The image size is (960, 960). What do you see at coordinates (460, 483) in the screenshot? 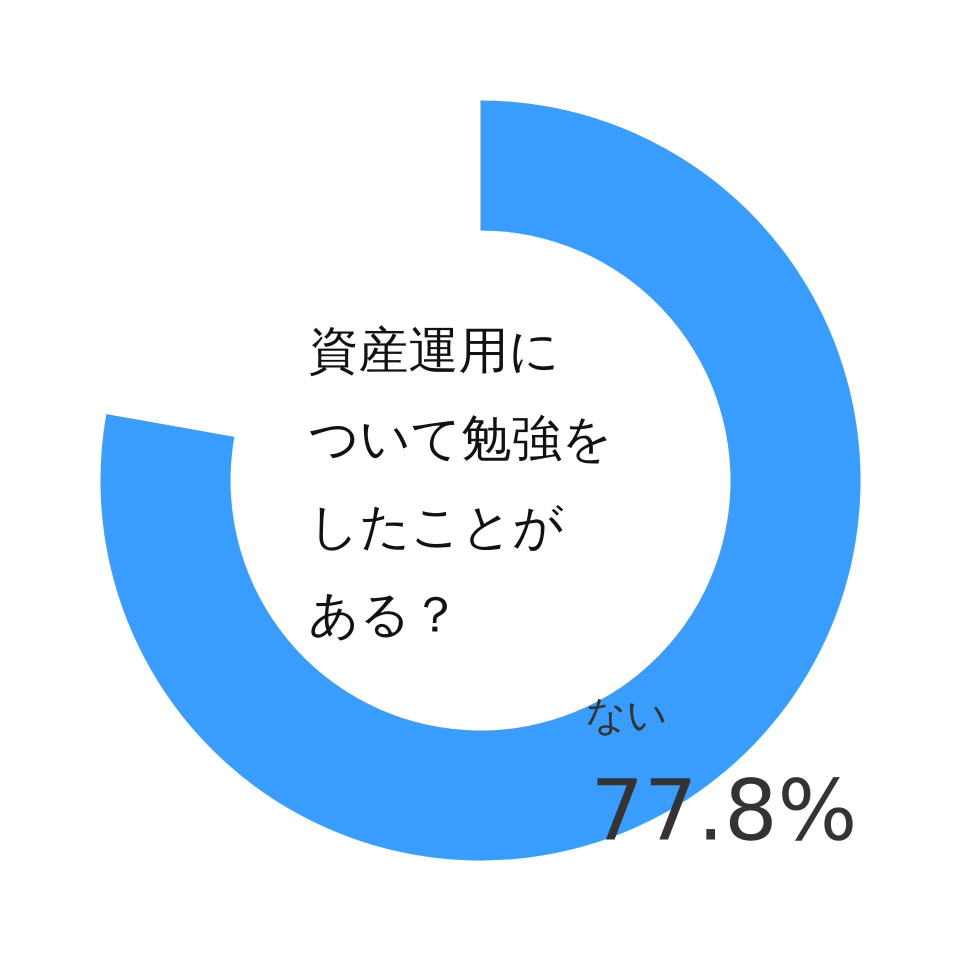
I see `text: 資産運用について勉強をしたことがある？` at bounding box center [460, 483].